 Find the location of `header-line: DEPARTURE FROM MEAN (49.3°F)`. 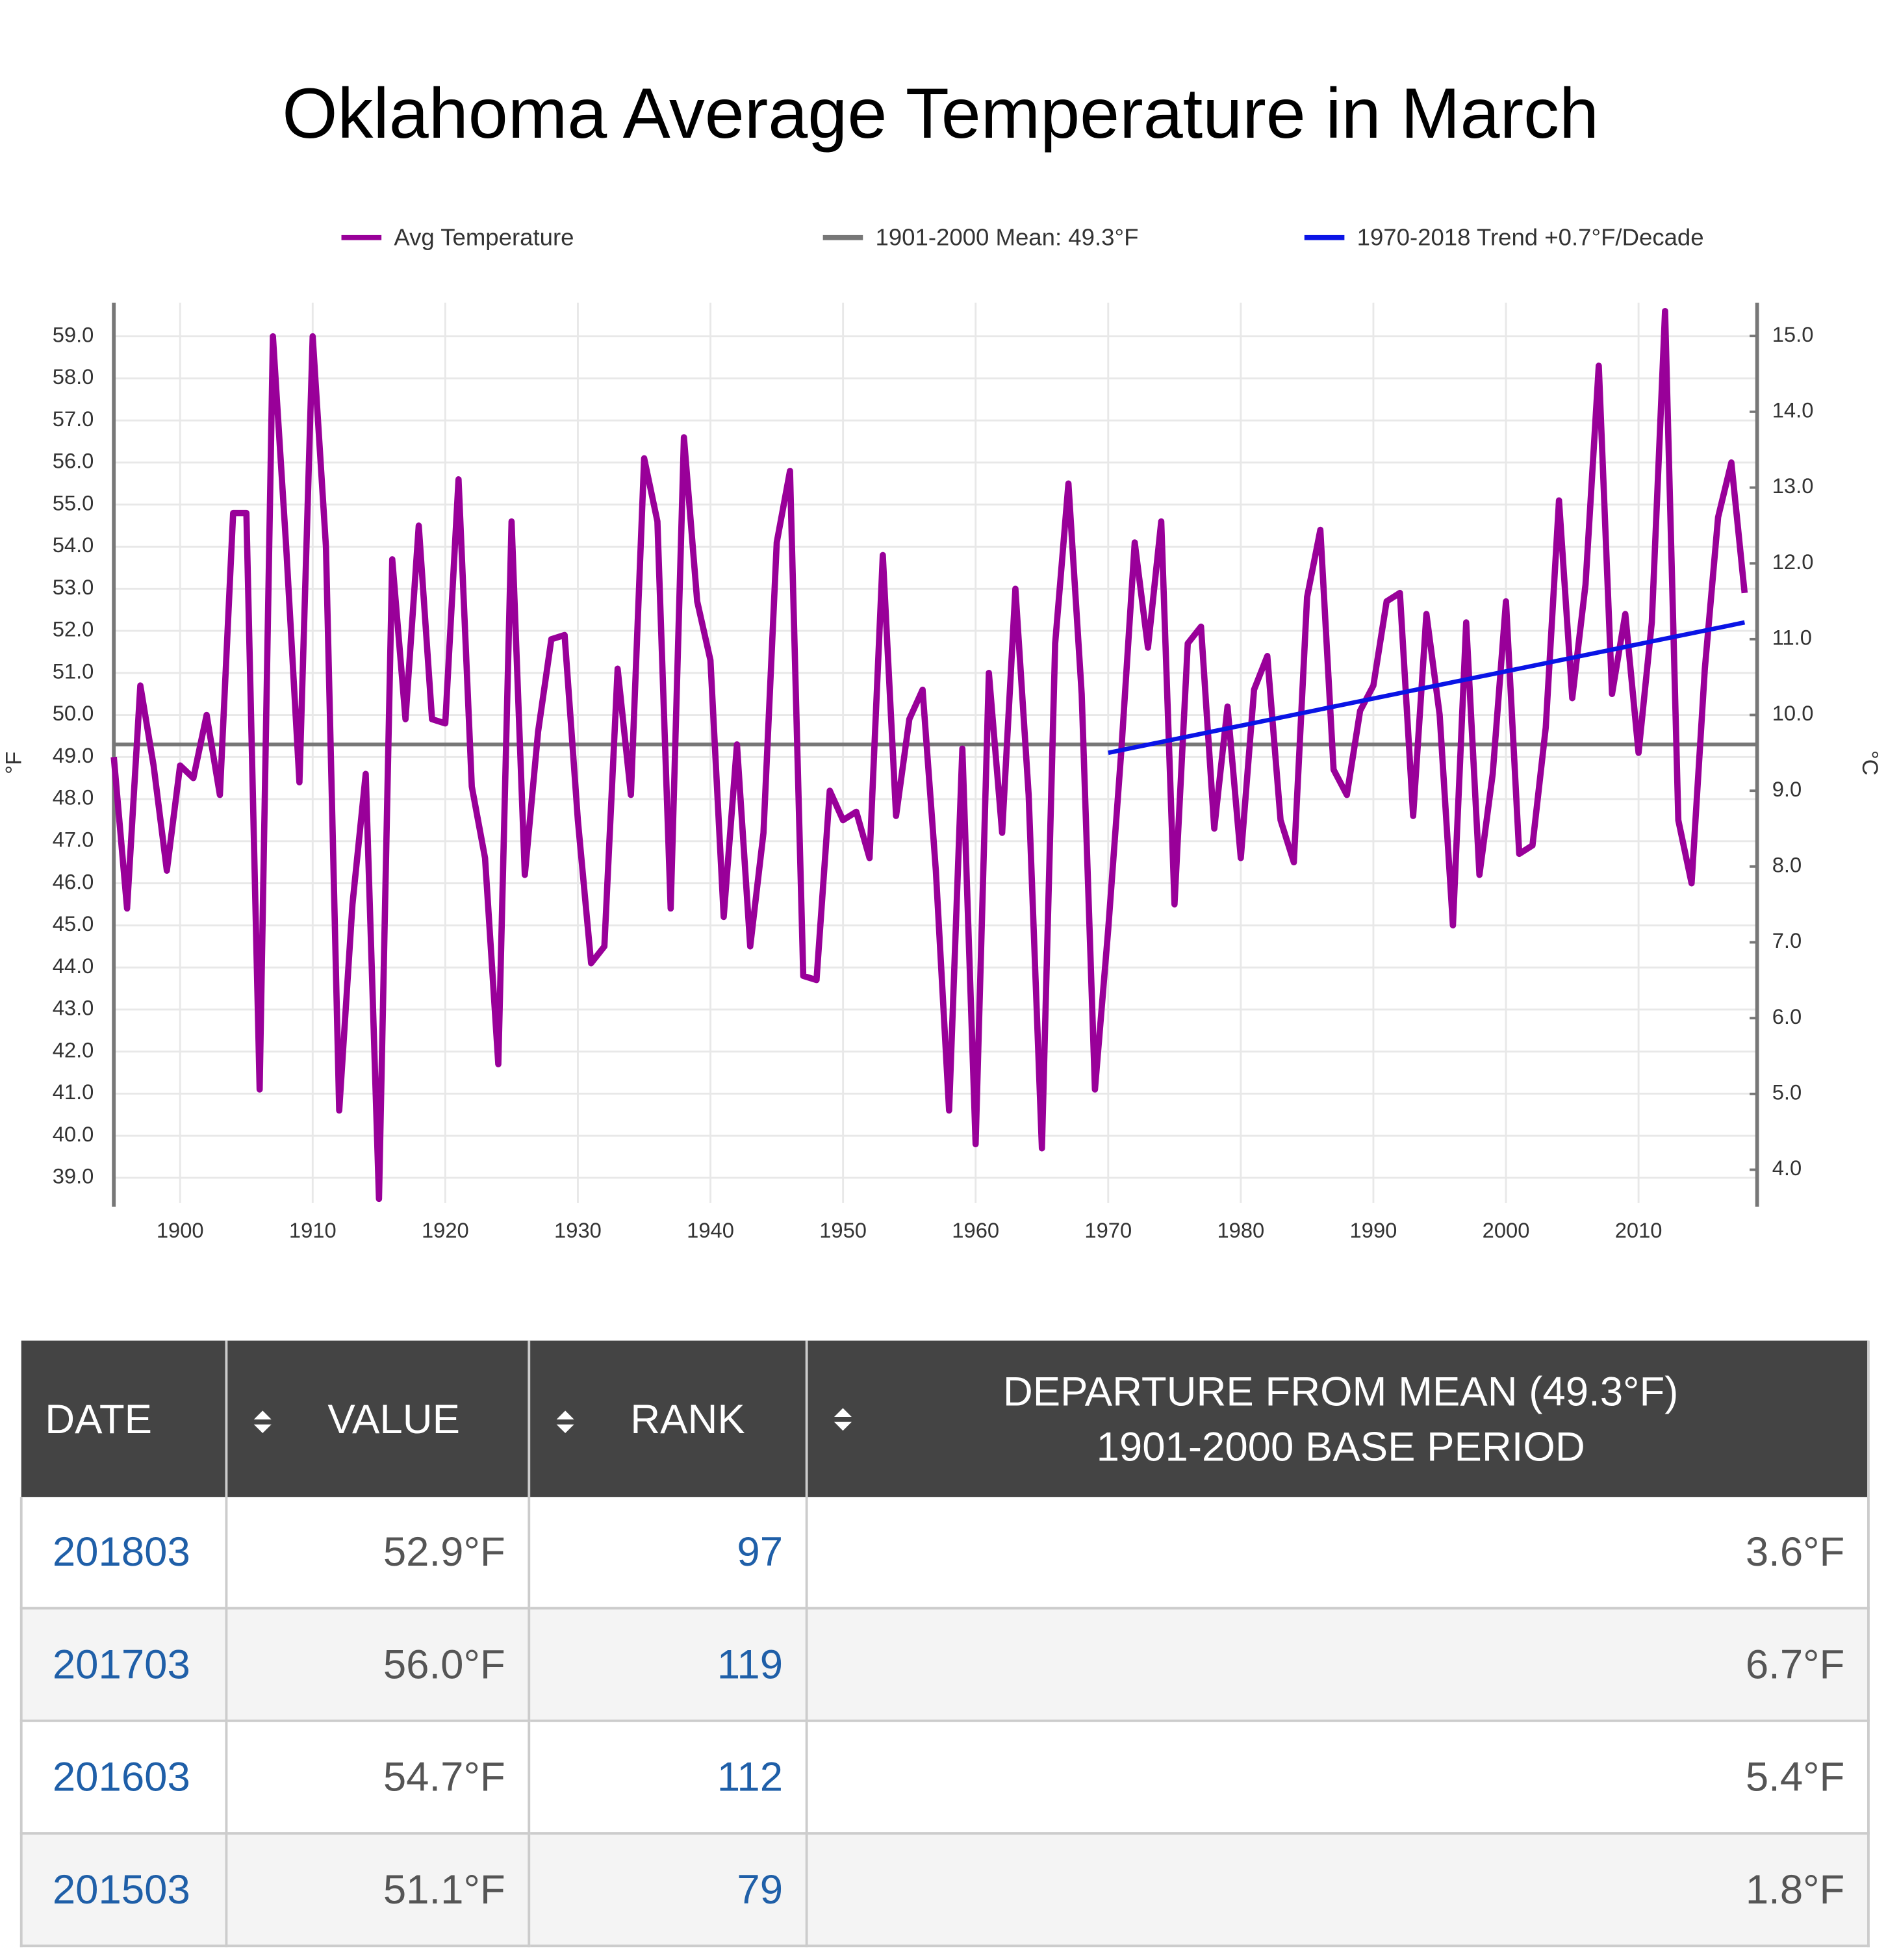

header-line: DEPARTURE FROM MEAN (49.3°F) is located at coordinates (1340, 1390).